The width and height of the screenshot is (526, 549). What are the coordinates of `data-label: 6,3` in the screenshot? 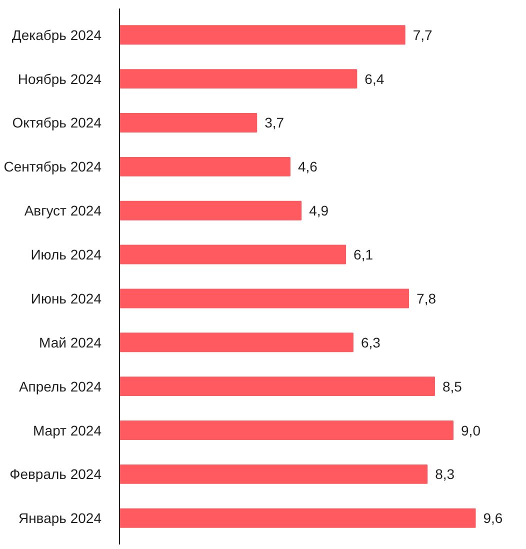 It's located at (370, 342).